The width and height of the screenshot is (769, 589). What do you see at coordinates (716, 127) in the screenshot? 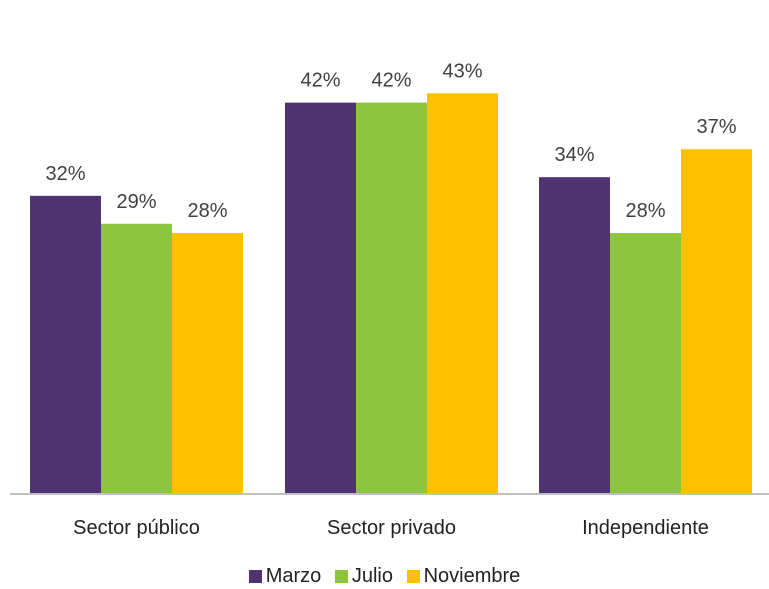
I see `data-label-independiente-noviembre: 37%` at bounding box center [716, 127].